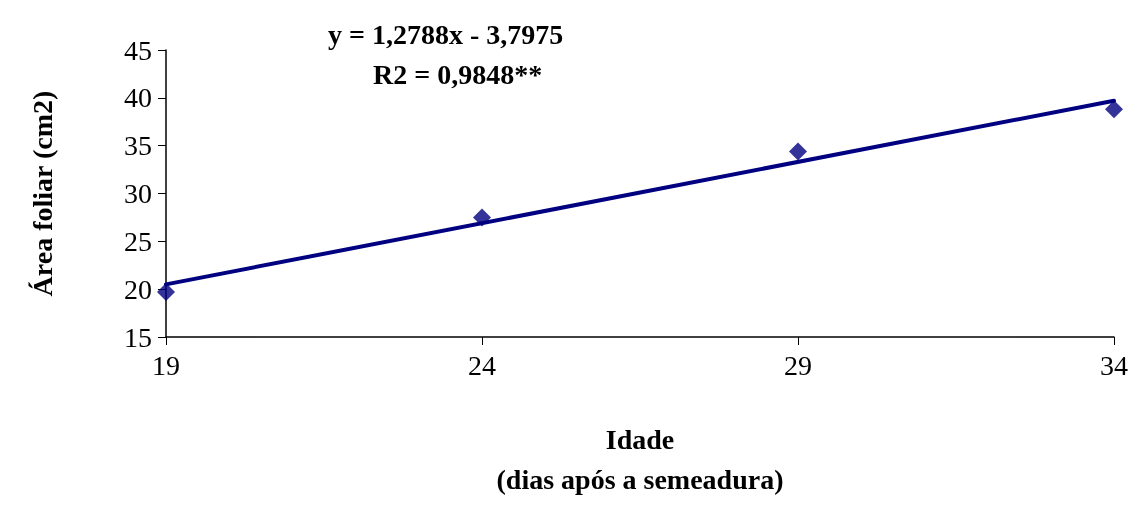 The image size is (1141, 520). What do you see at coordinates (798, 365) in the screenshot?
I see `x-tick-label: 29` at bounding box center [798, 365].